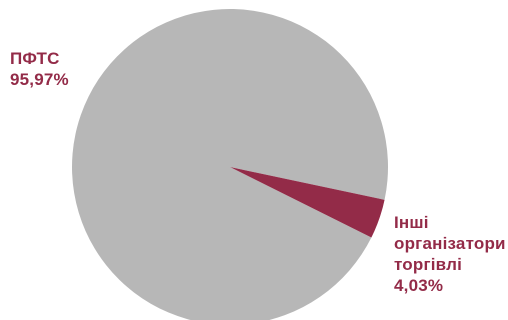 This screenshot has width=508, height=320. What do you see at coordinates (428, 264) in the screenshot?
I see `slice-label-other-line-3: торгівлі` at bounding box center [428, 264].